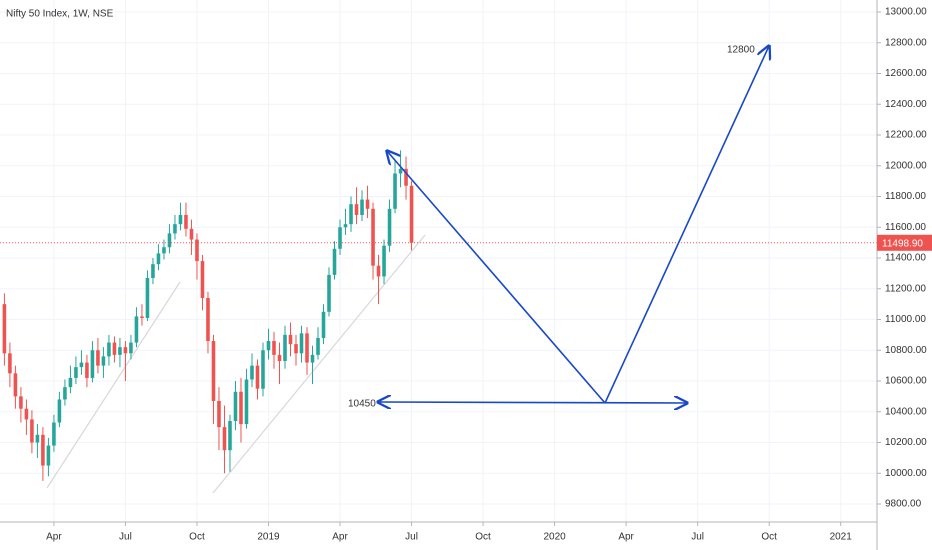 The image size is (932, 550). I want to click on y-tick-label: 11800.00, so click(905, 196).